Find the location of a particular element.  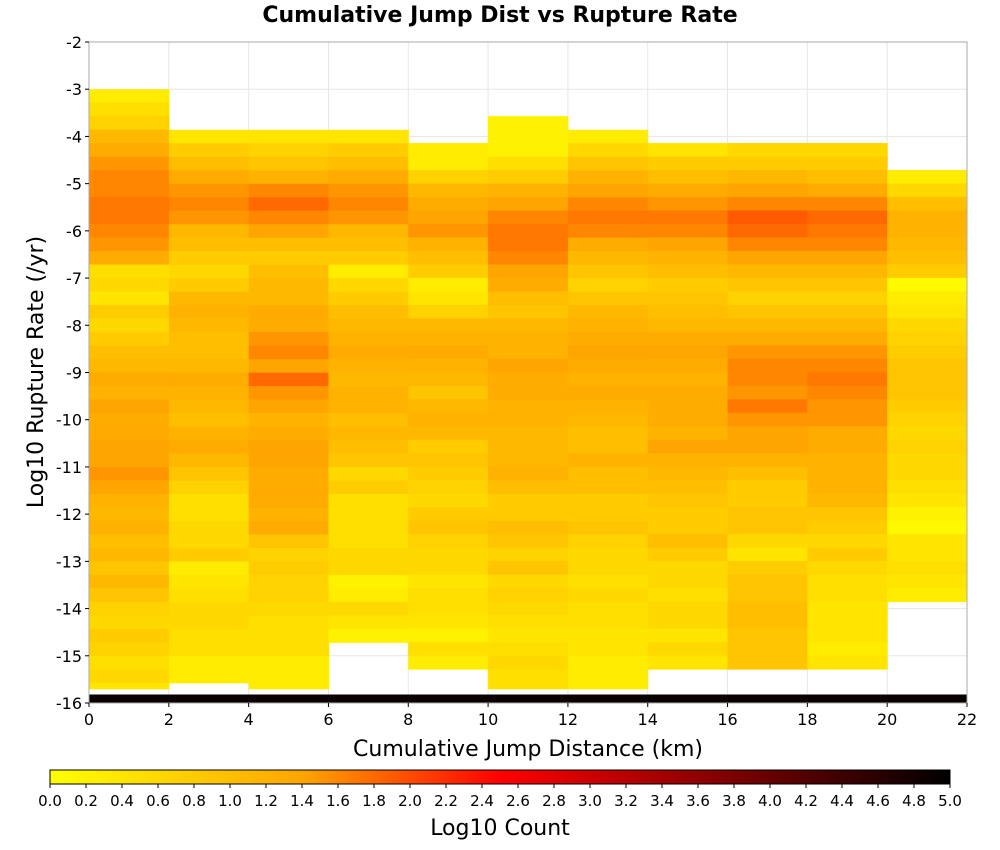

y-tick-label: -9 is located at coordinates (74, 373).